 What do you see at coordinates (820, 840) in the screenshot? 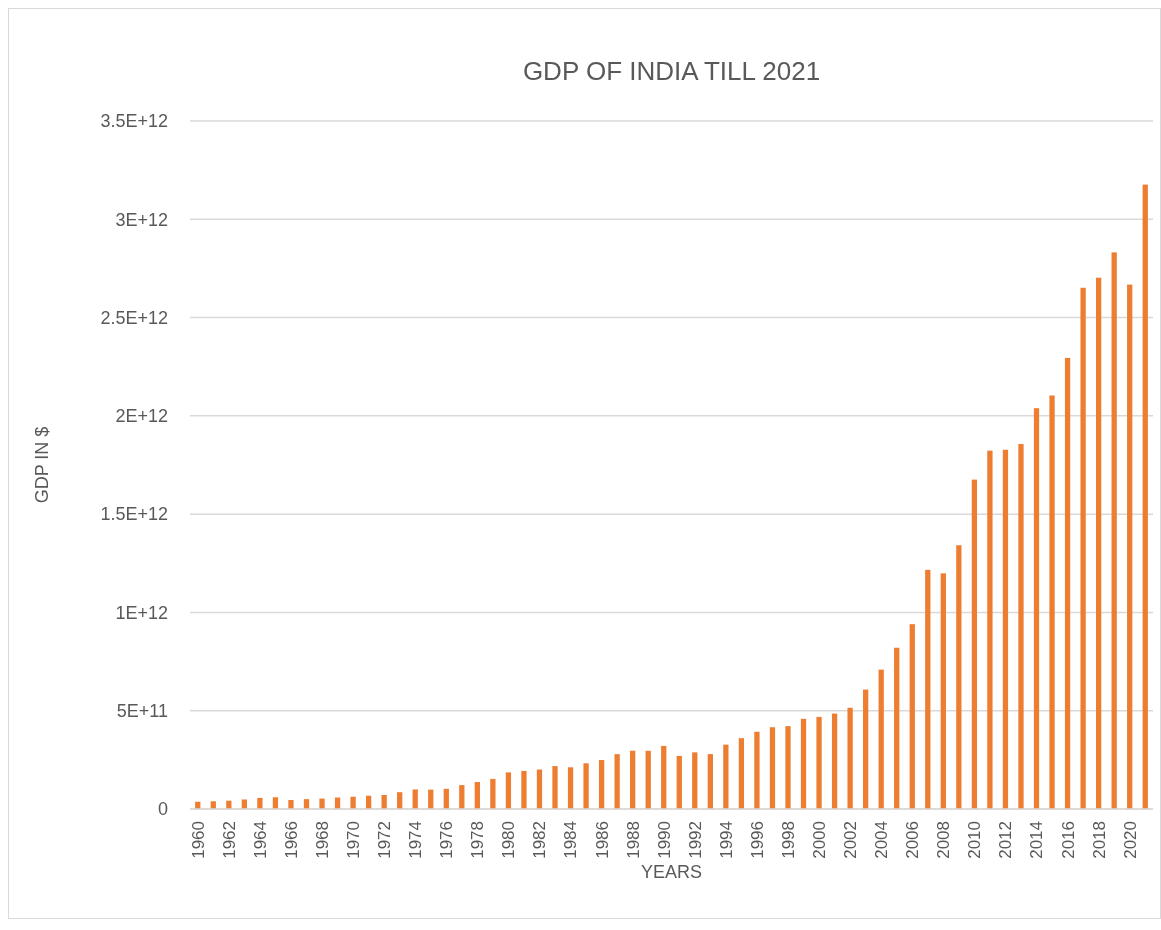
I see `x-tick-label: 2000` at bounding box center [820, 840].